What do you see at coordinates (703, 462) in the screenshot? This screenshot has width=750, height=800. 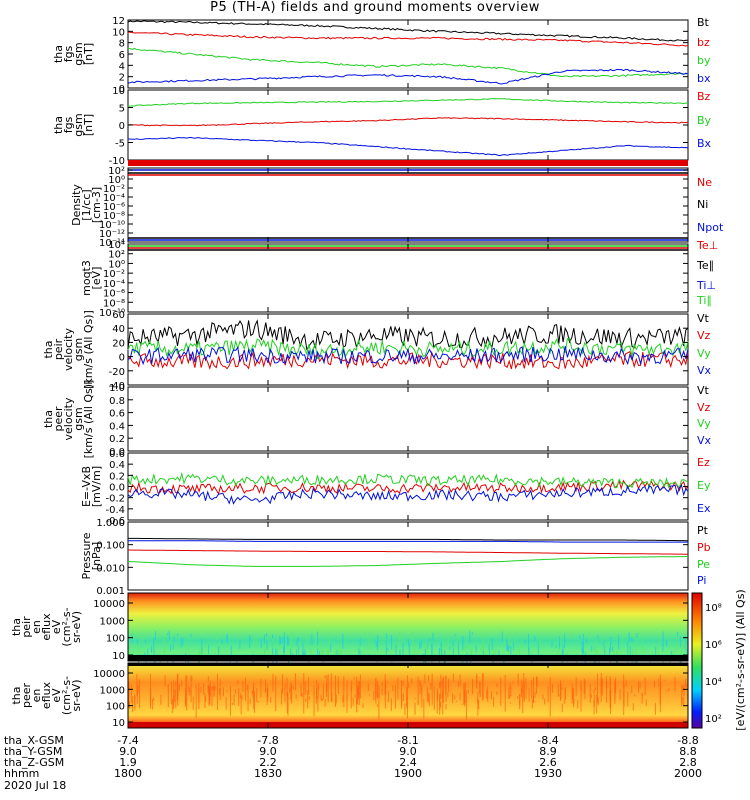 I see `efield-legend-Ez: Ez` at bounding box center [703, 462].